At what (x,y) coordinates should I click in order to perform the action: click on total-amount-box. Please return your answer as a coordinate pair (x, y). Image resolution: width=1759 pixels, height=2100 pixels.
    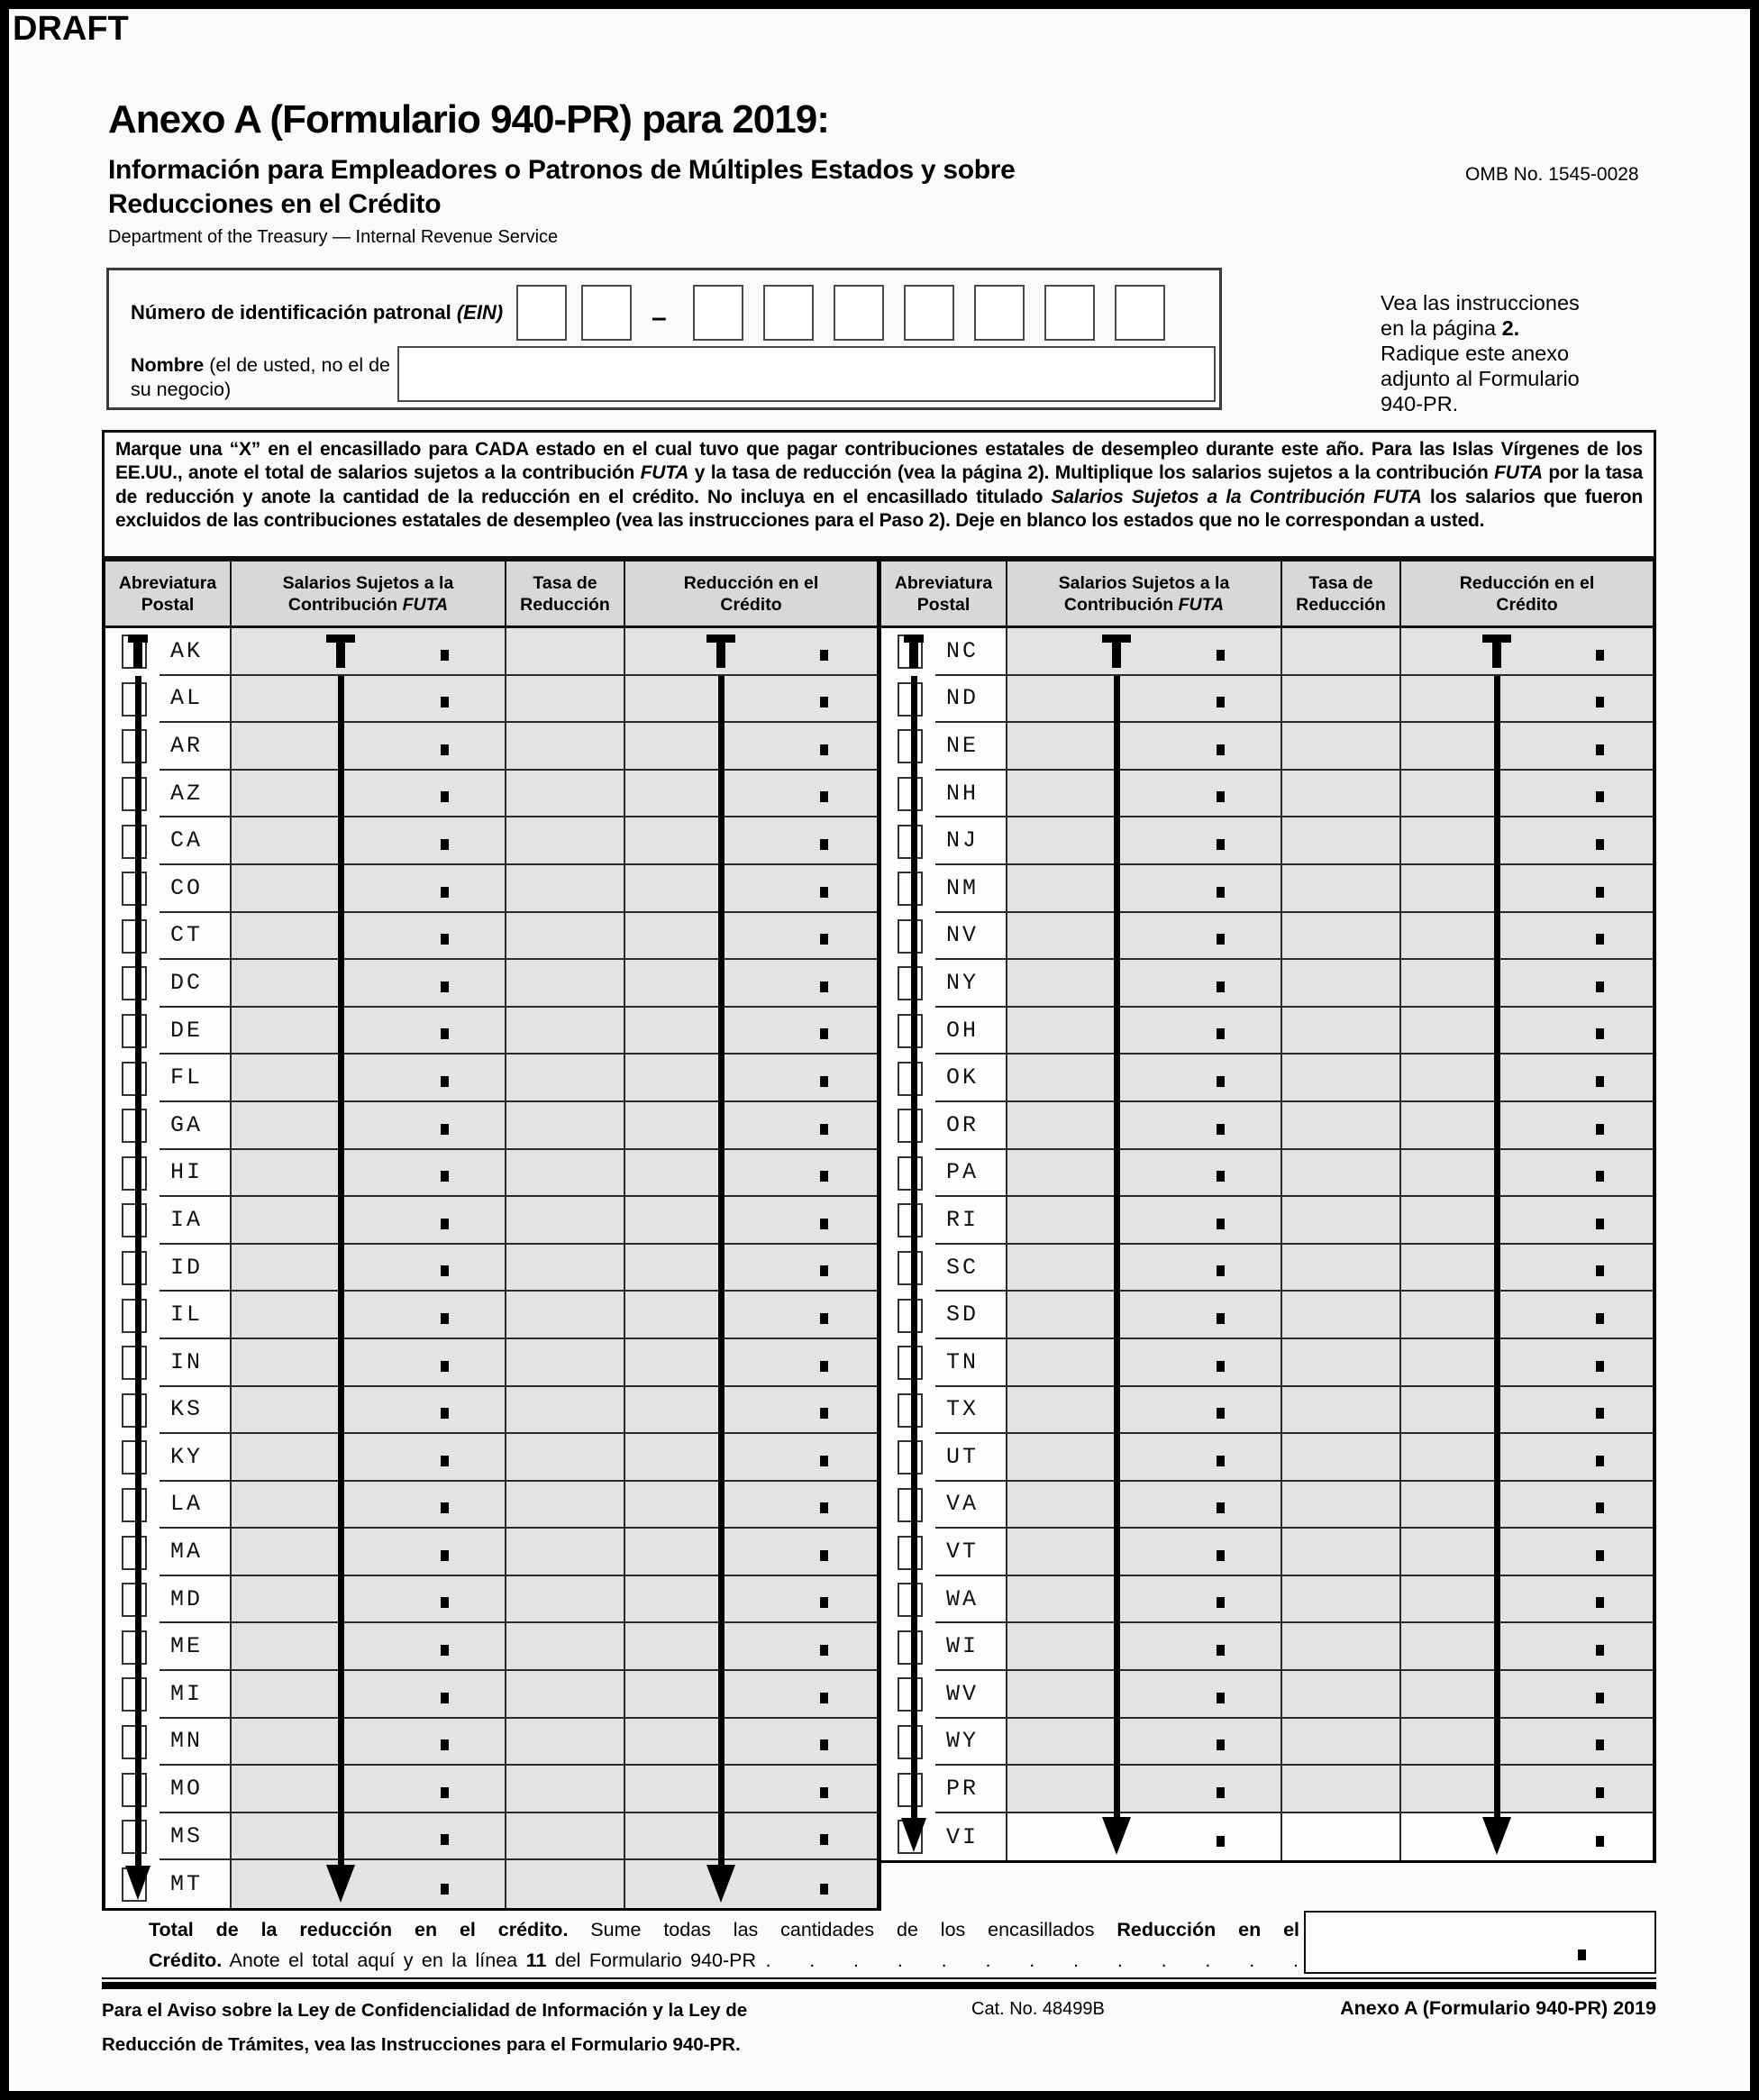
    Looking at the image, I should click on (1480, 1942).